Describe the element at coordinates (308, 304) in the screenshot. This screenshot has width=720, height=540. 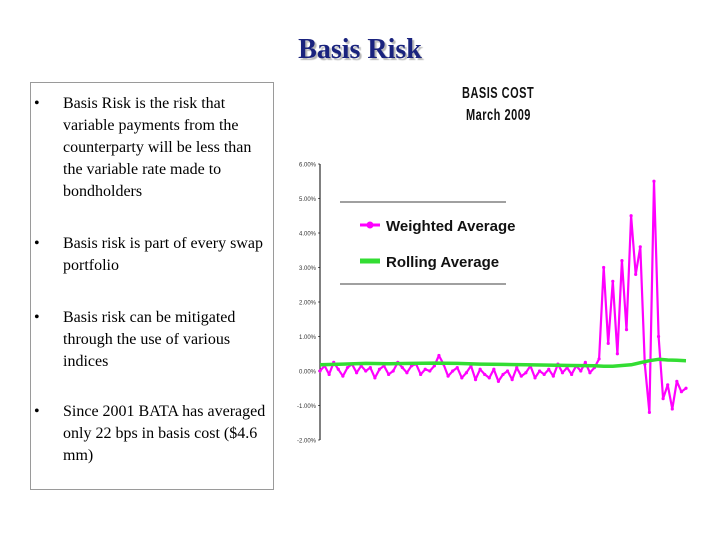
I see `y-tick-label: 2.00%` at that location.